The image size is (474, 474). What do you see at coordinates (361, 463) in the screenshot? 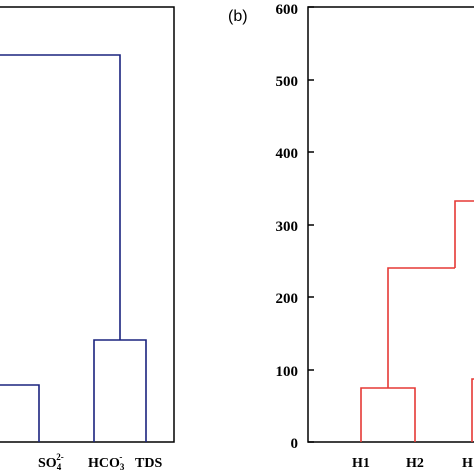
I see `leaf-label-h1: H1` at bounding box center [361, 463].